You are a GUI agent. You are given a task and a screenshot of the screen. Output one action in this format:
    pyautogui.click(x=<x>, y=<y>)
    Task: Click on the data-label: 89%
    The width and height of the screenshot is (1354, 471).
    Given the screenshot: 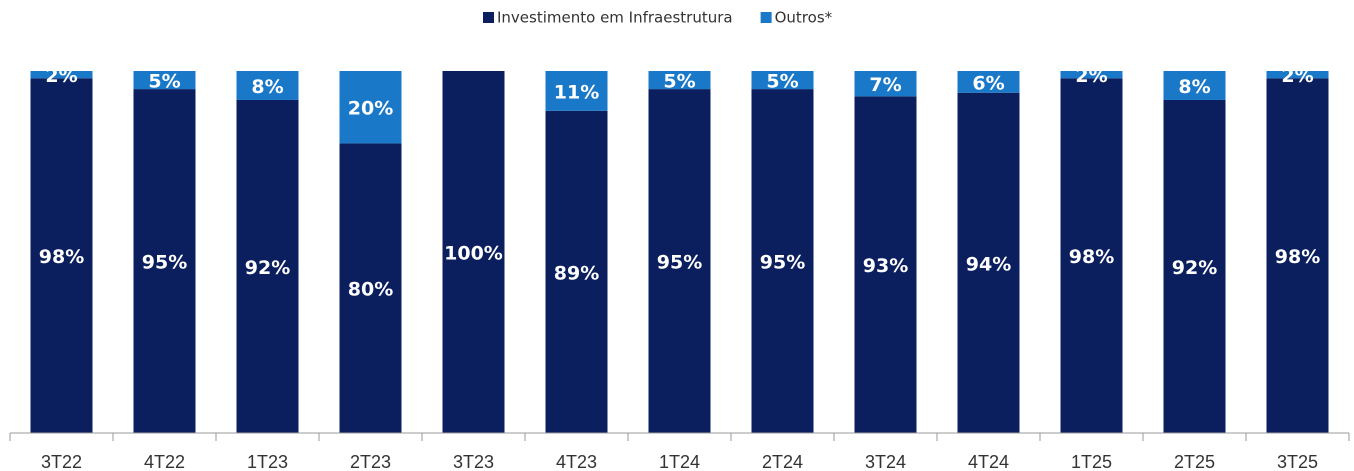 What is the action you would take?
    pyautogui.click(x=576, y=273)
    